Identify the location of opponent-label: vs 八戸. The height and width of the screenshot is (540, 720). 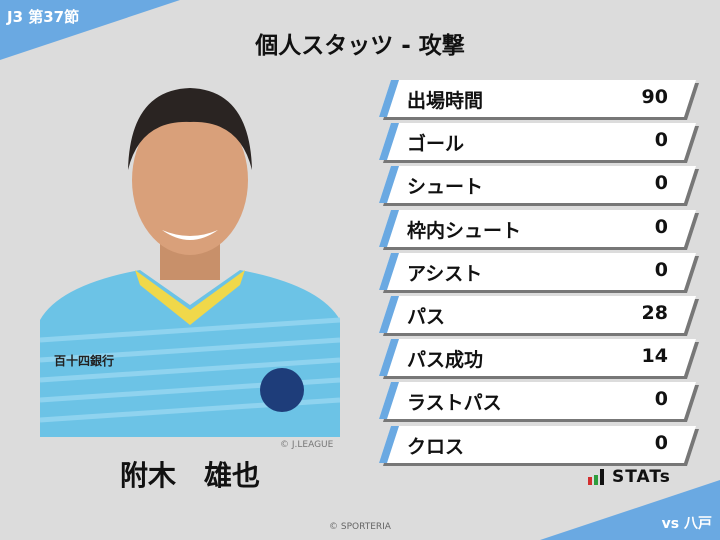
(686, 524).